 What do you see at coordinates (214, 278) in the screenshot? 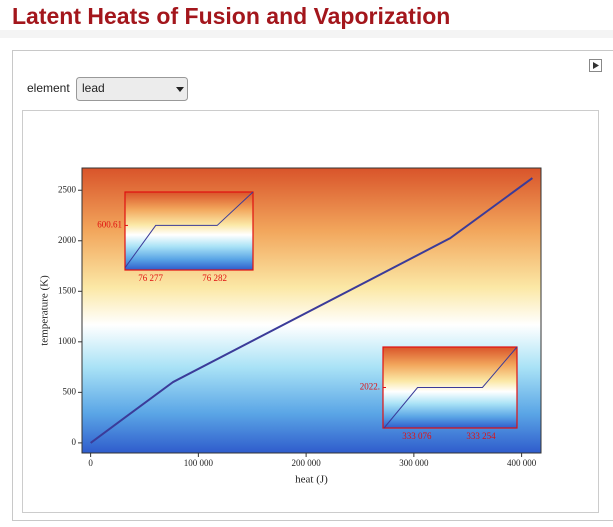
I see `x-tick-label: 76 282` at bounding box center [214, 278].